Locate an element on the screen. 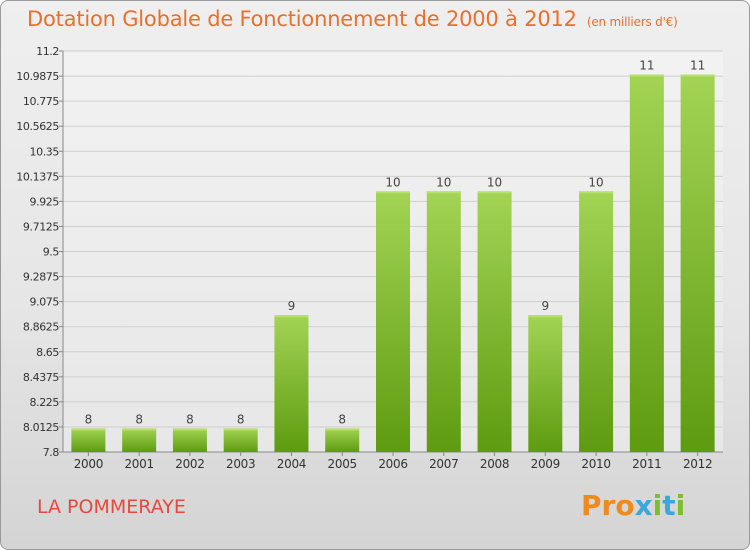 This screenshot has height=550, width=750. y-tick-label: 10.35 is located at coordinates (45, 151).